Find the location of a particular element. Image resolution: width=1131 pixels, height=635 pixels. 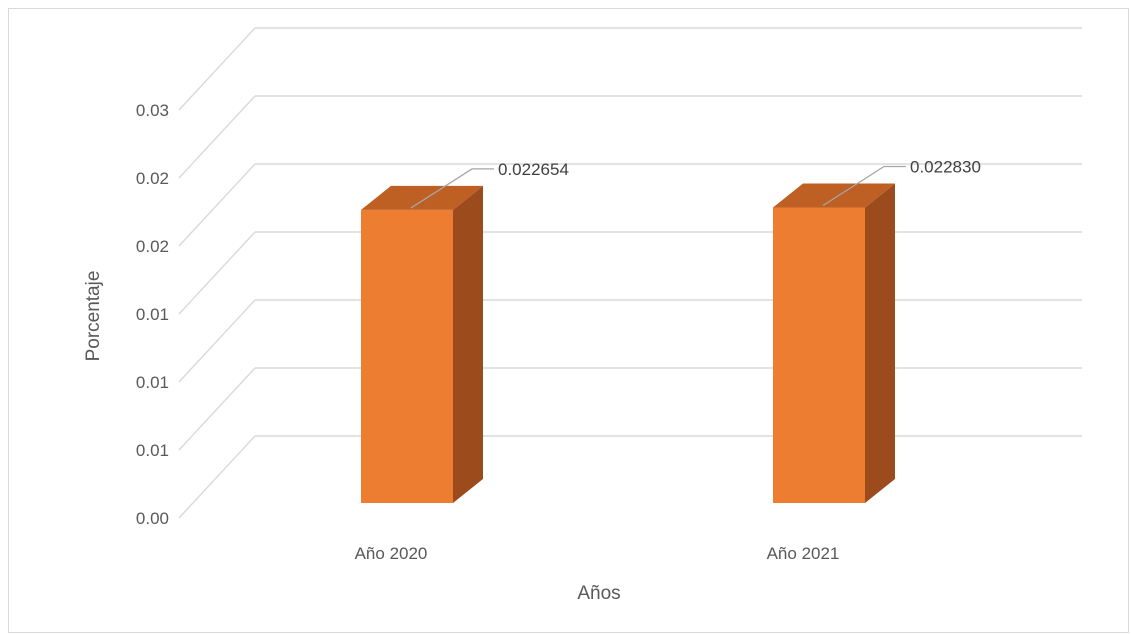

y-tick-labels: 0.00 0.01 0.01 0.01 0.02 0.02 0.03 is located at coordinates (152, 314).